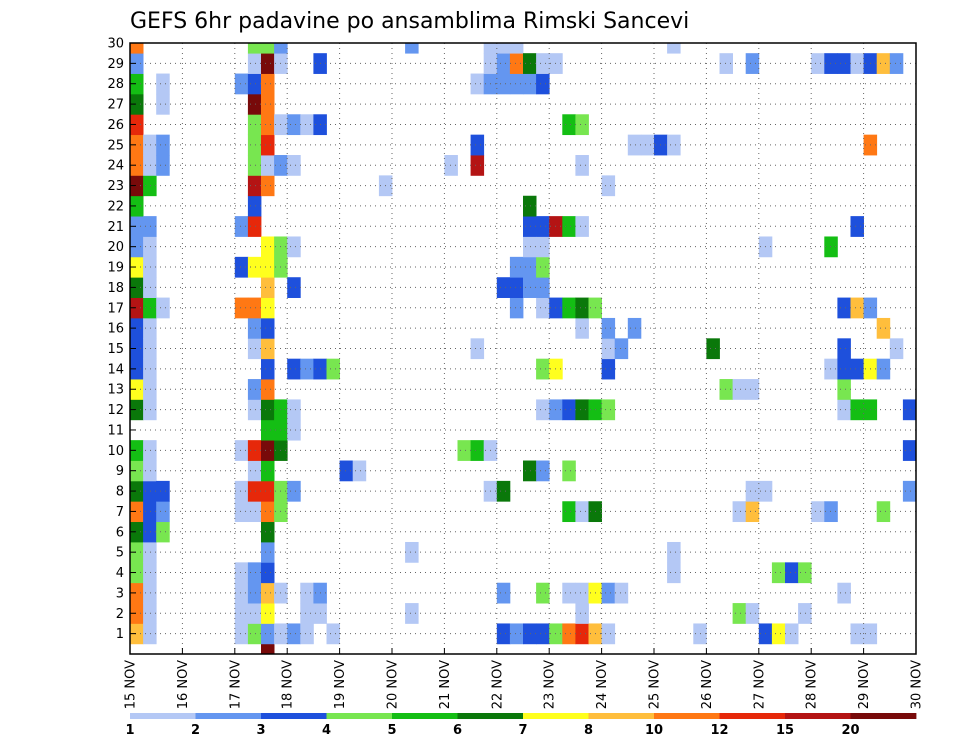  Describe the element at coordinates (115, 349) in the screenshot. I see `y-tick-label: 15` at that location.